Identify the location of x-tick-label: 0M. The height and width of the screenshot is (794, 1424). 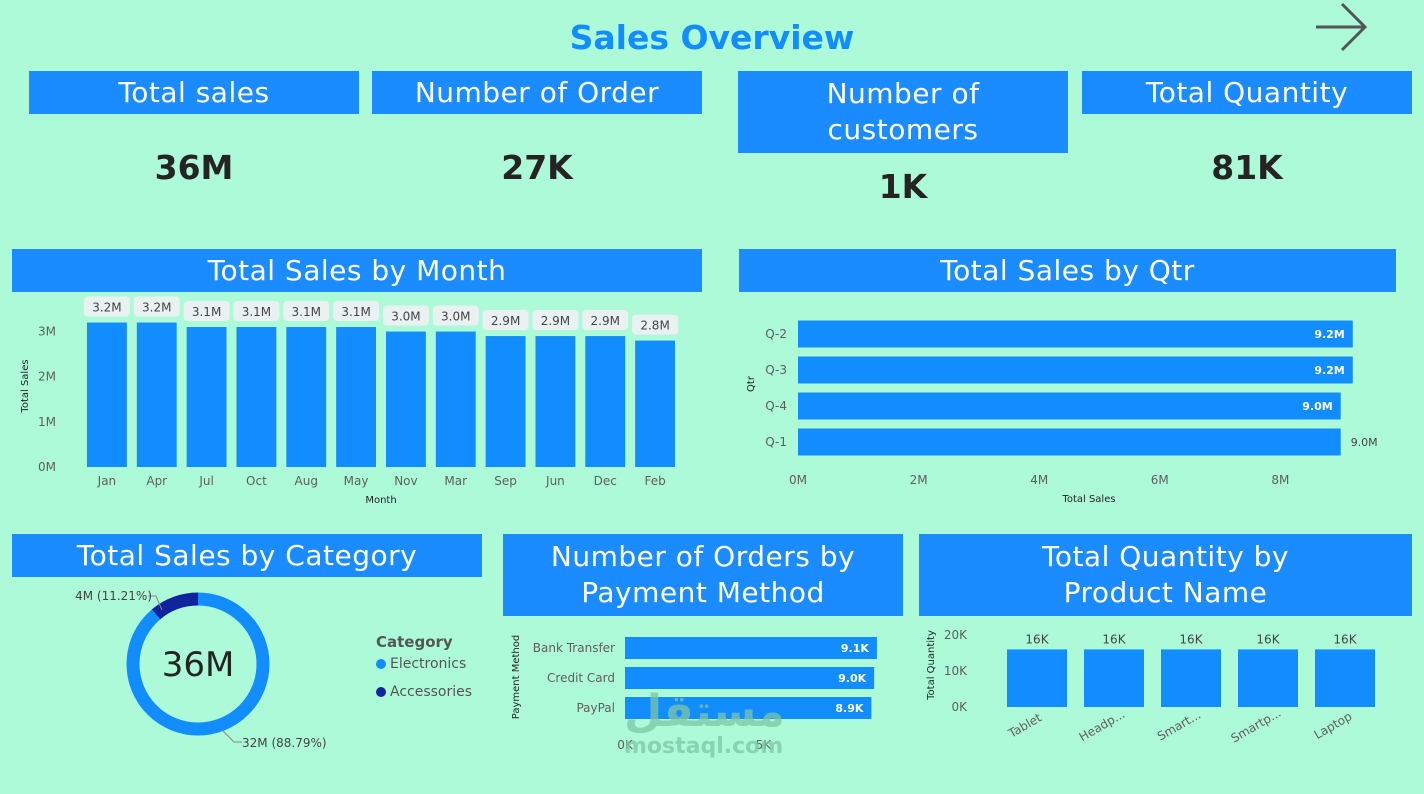
(798, 480).